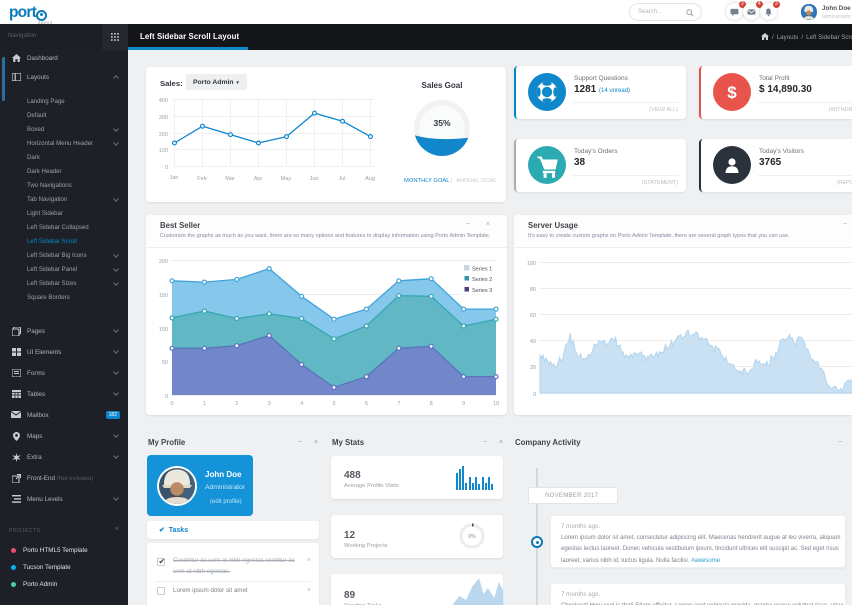 The image size is (852, 605). I want to click on svg-text: 300, so click(163, 118).